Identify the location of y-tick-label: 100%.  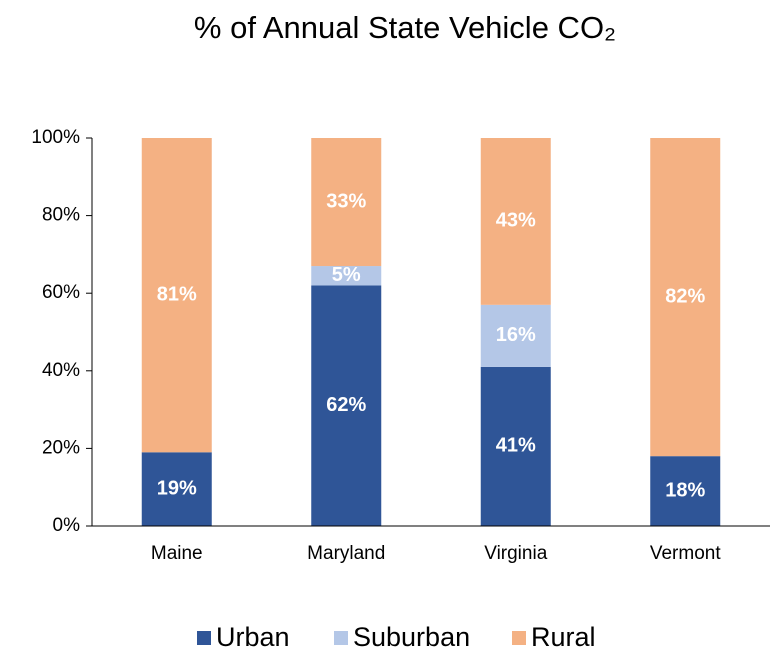
(55, 137).